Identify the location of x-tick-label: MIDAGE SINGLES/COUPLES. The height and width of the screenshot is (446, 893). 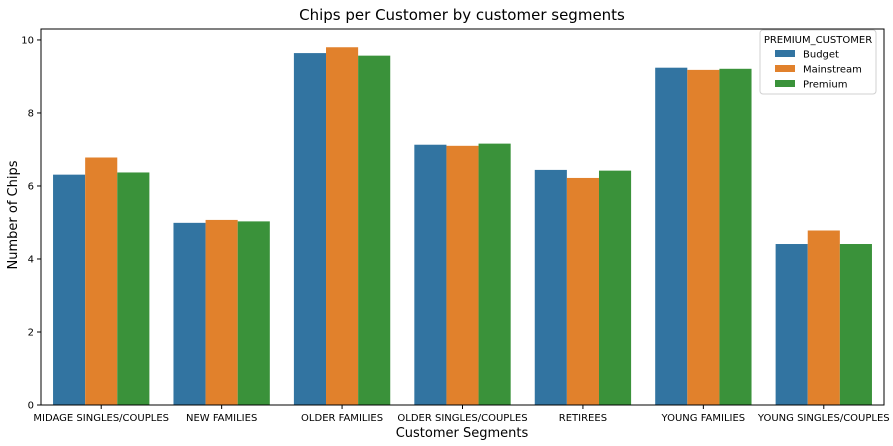
(101, 418).